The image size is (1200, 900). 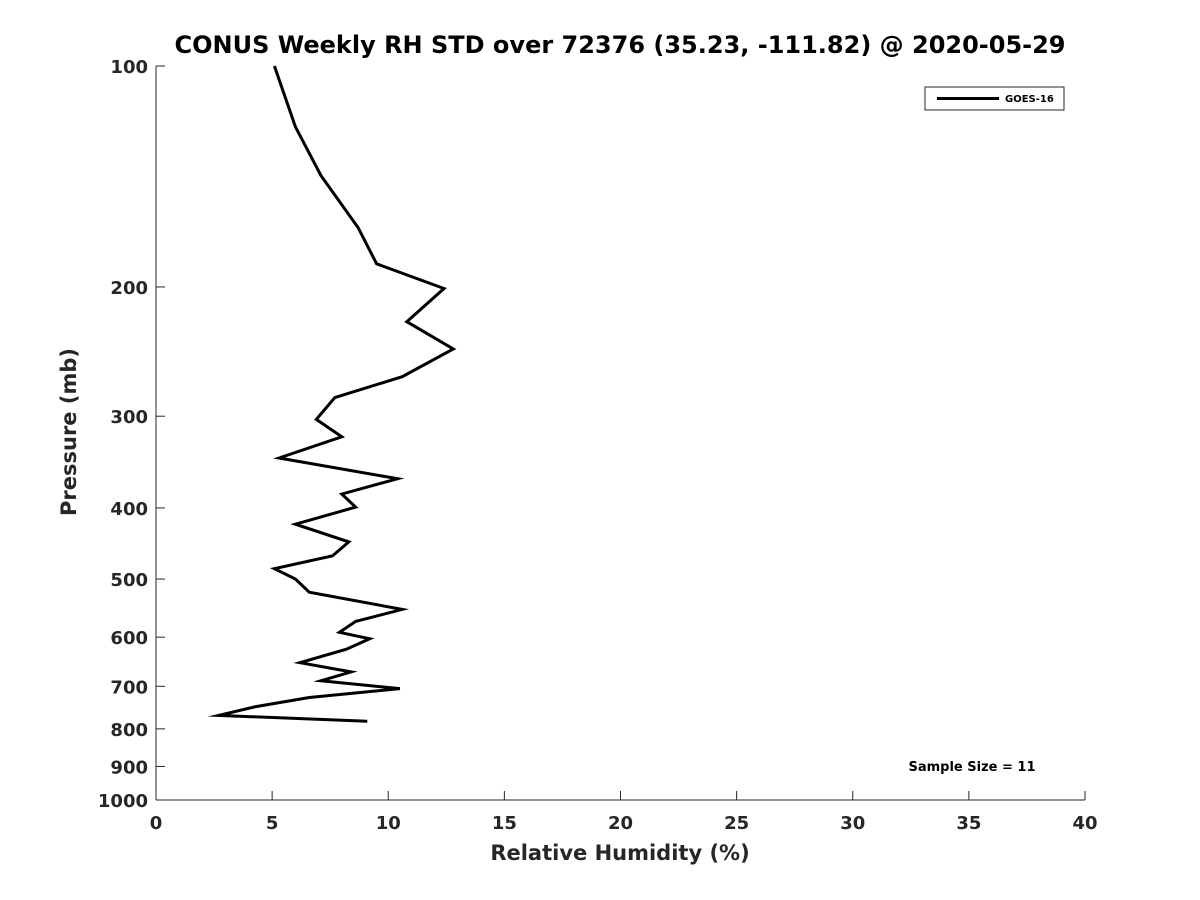 What do you see at coordinates (272, 823) in the screenshot?
I see `x-tick-label: 5` at bounding box center [272, 823].